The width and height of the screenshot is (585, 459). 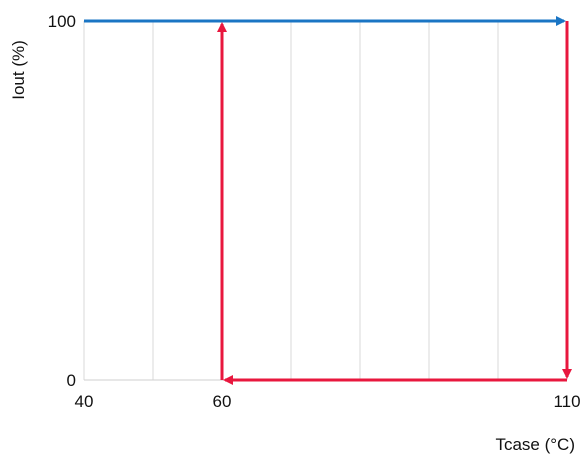 I want to click on y-tick-label: 0, so click(x=71, y=380).